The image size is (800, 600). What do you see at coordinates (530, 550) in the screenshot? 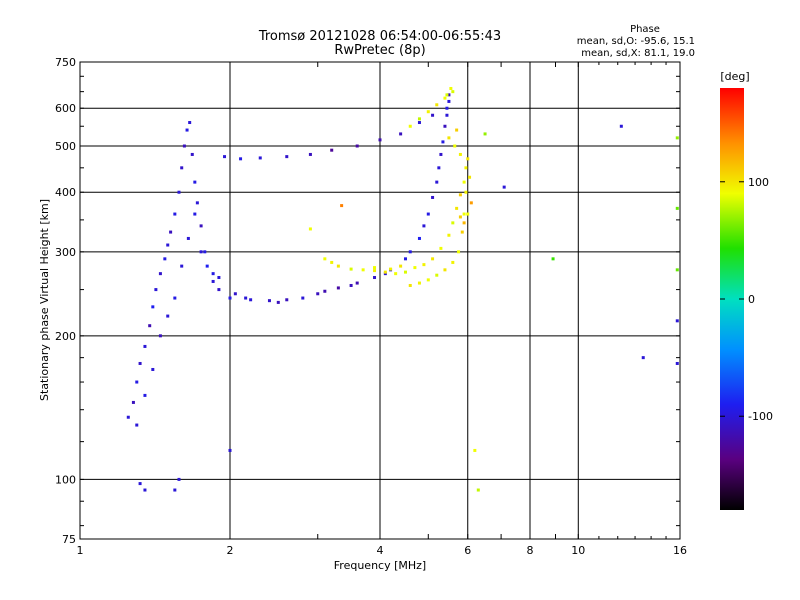
I see `x-tick-label: 8` at bounding box center [530, 550].